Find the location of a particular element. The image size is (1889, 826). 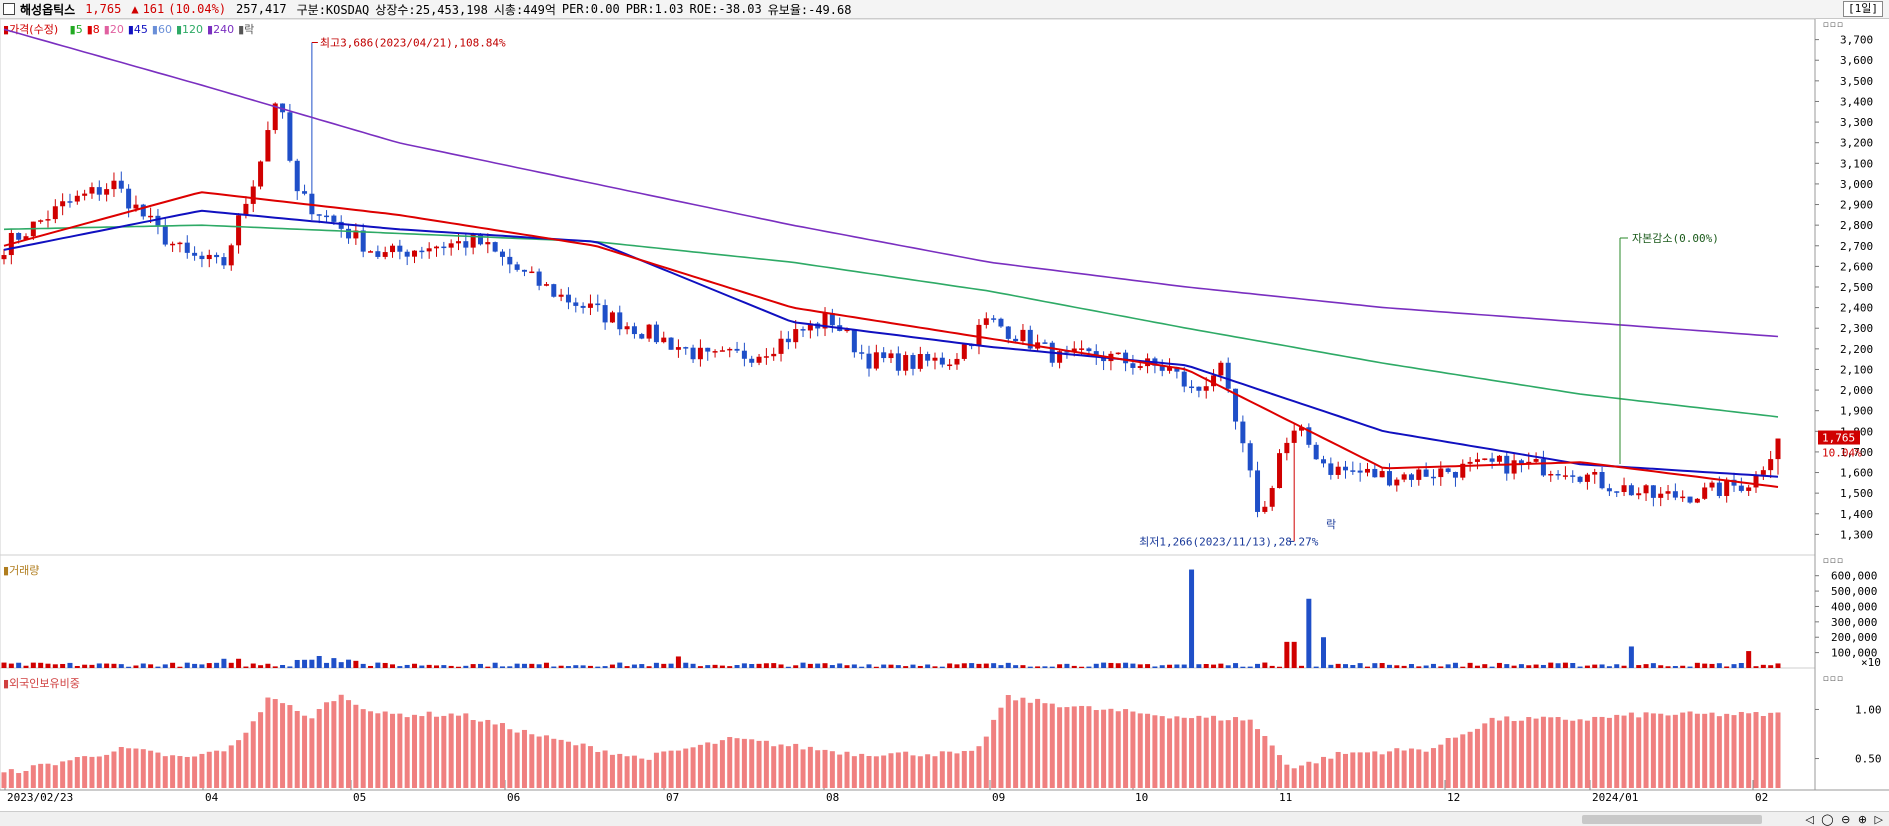

legend-item-120: ▮120 is located at coordinates (189, 29).